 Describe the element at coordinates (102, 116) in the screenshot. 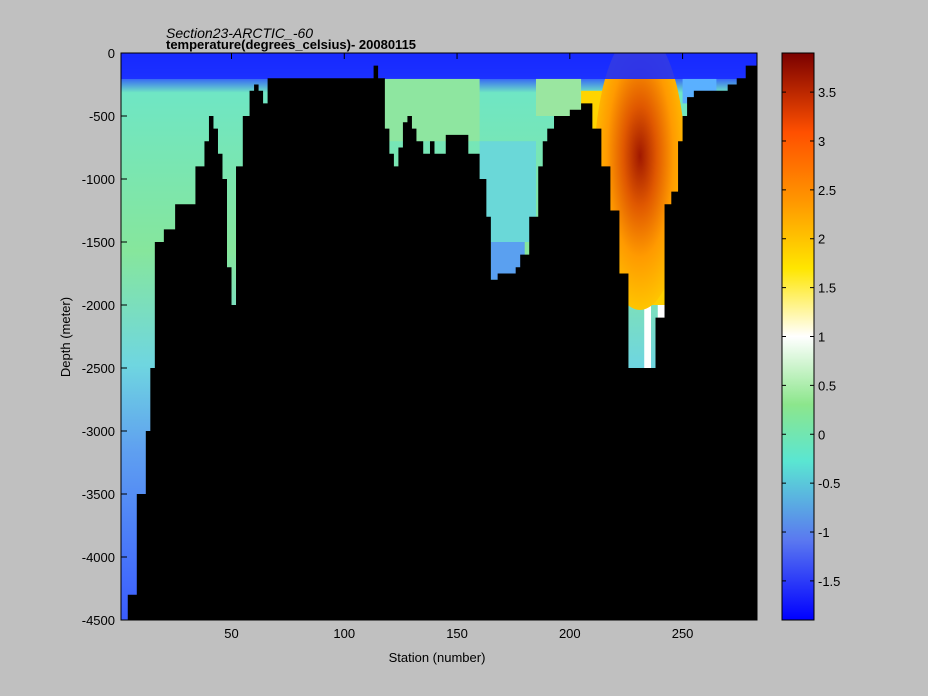

I see `y-tick-label: -500` at that location.